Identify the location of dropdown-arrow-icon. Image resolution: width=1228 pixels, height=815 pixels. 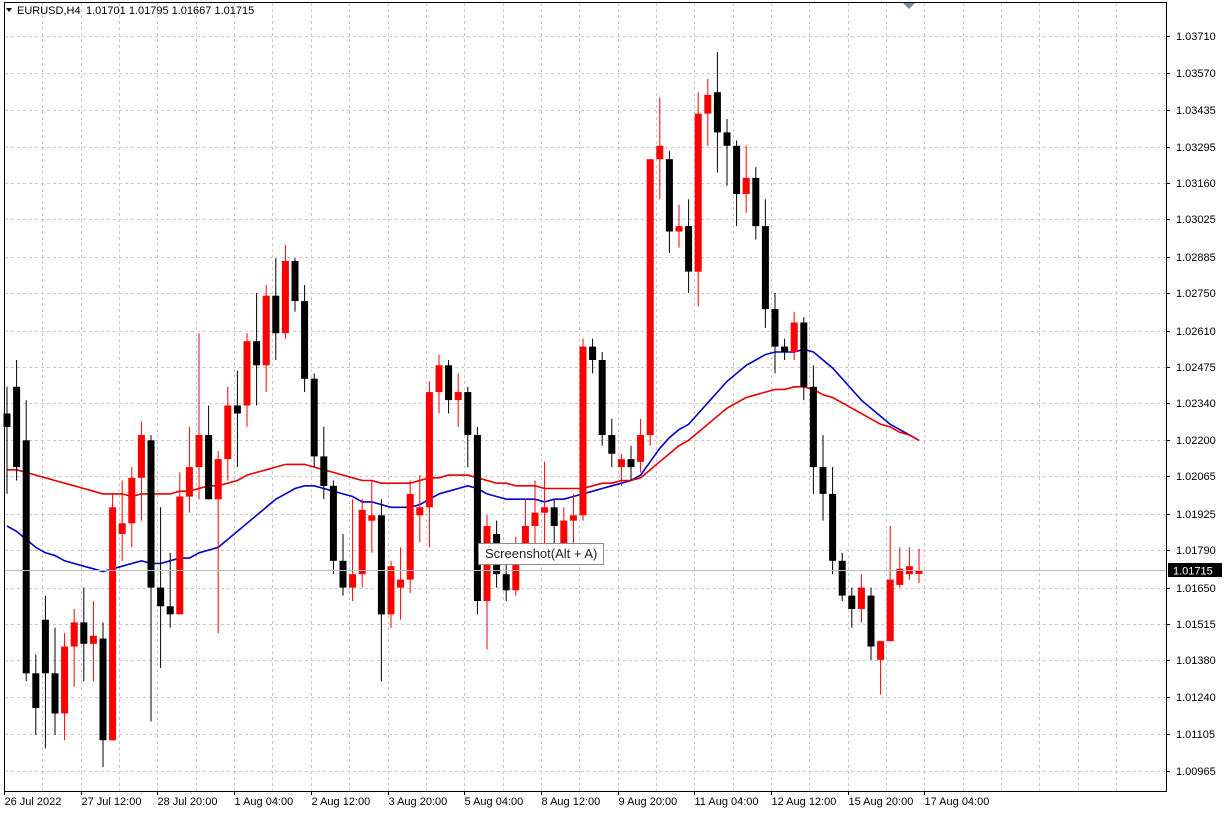
(9, 10).